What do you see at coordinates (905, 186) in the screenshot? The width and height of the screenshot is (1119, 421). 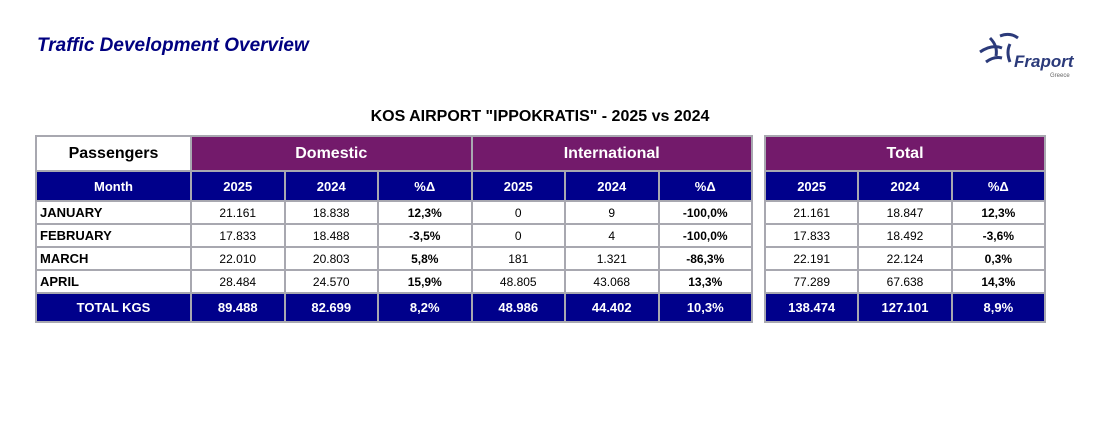 I see `total-col-header: 2024` at bounding box center [905, 186].